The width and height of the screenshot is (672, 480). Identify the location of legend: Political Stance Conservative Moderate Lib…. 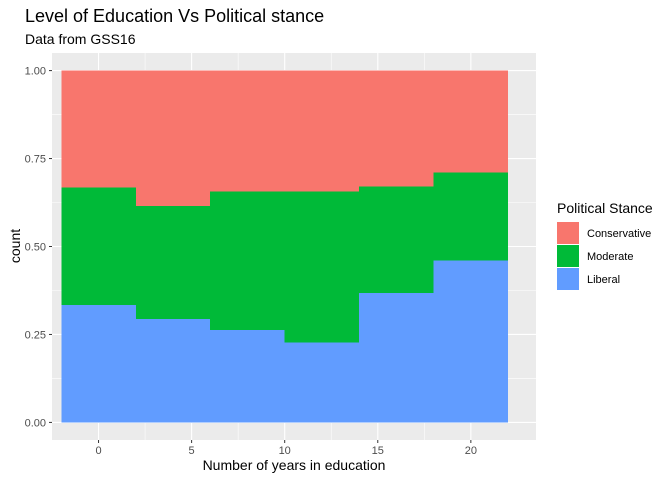
(605, 245).